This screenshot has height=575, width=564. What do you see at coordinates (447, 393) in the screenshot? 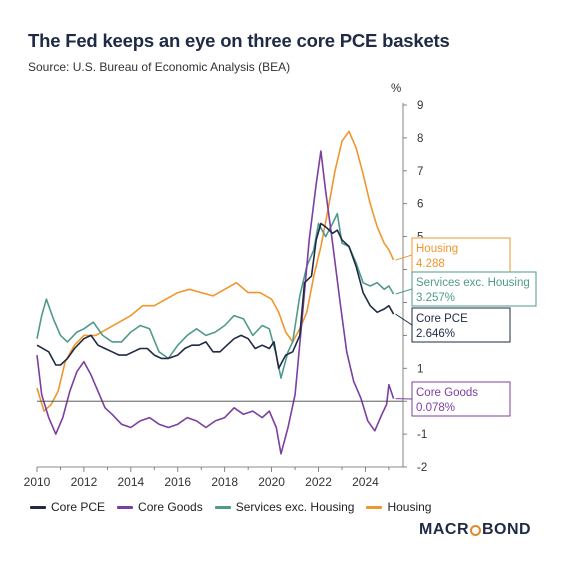
I see `end-value-tag-name: Core Goods` at bounding box center [447, 393].